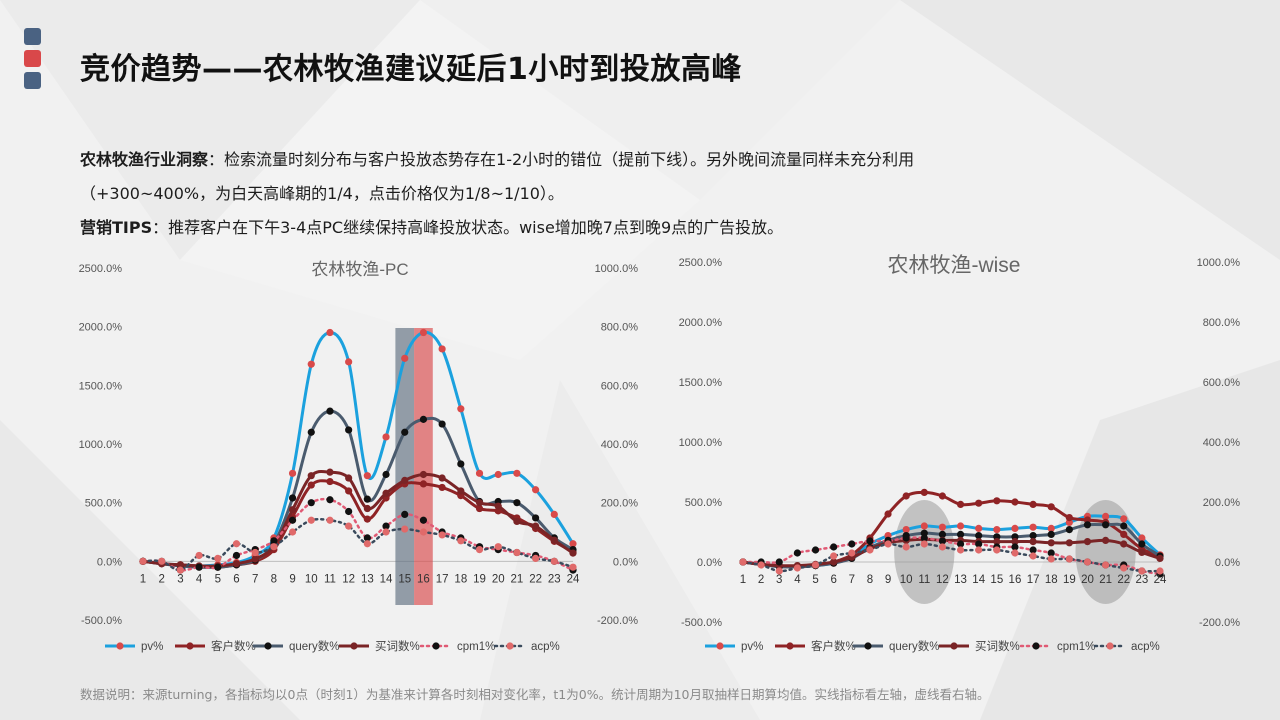 Image resolution: width=1280 pixels, height=720 pixels. What do you see at coordinates (545, 647) in the screenshot?
I see `legend-label: acp%` at bounding box center [545, 647].